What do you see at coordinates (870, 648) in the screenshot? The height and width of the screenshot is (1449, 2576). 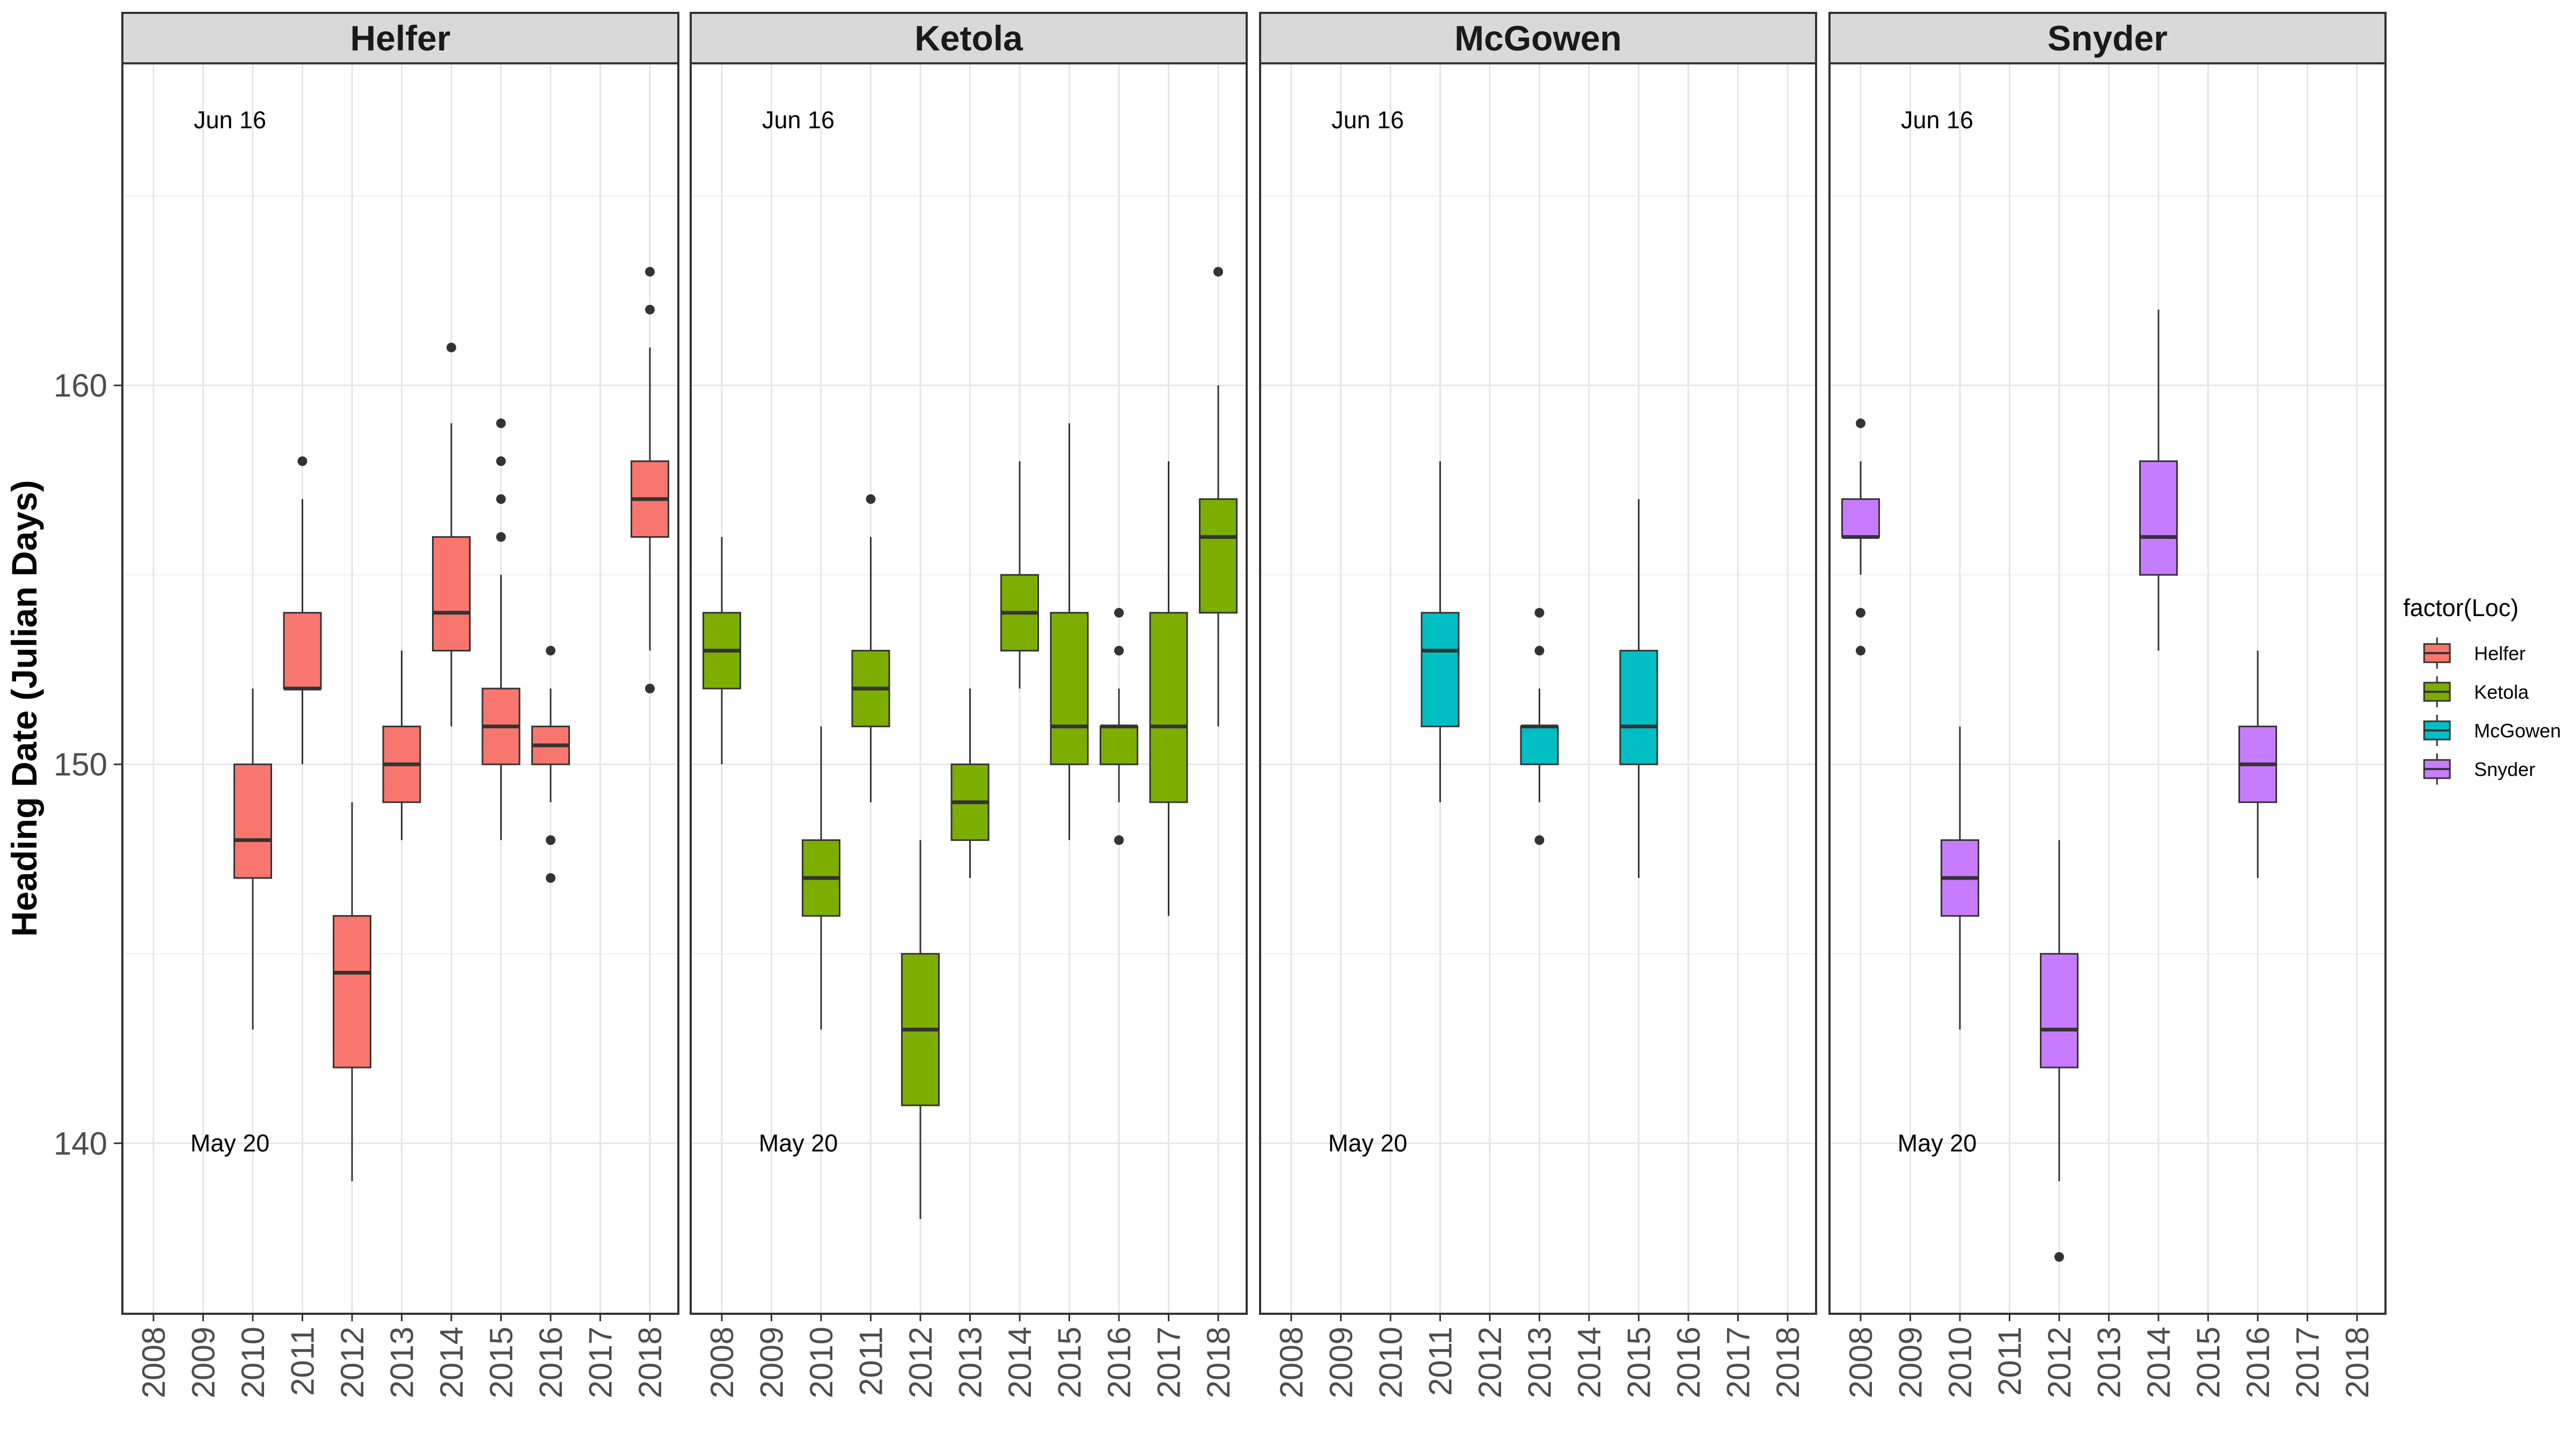 I see `box-ketola-2011` at bounding box center [870, 648].